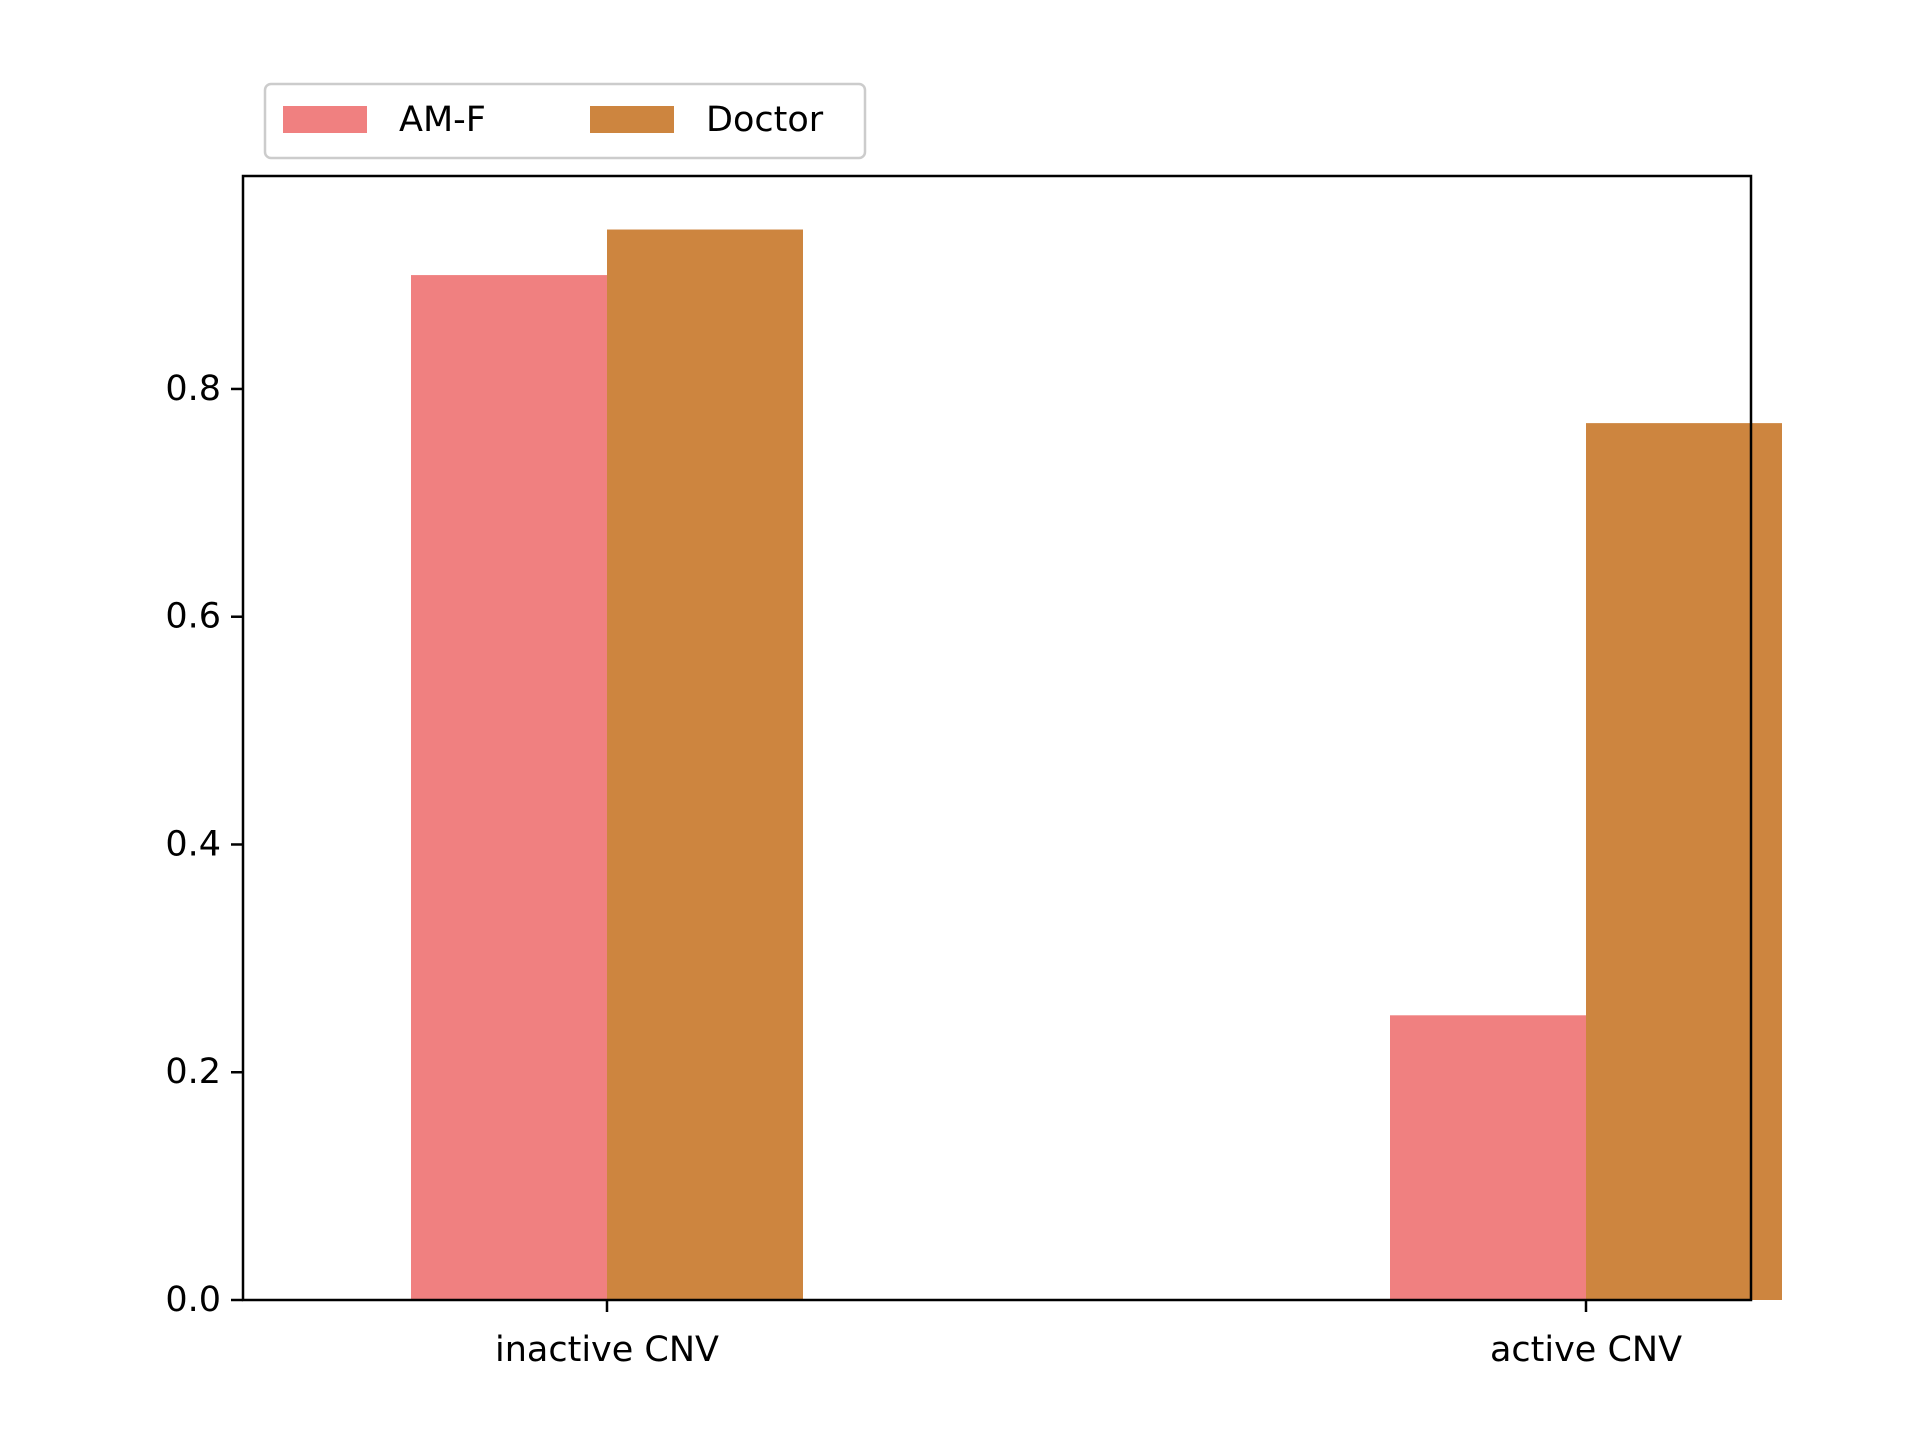 Image resolution: width=1920 pixels, height=1440 pixels. I want to click on y-axis: 0.0 0.2 0.4 0.6 0.8, so click(204, 844).